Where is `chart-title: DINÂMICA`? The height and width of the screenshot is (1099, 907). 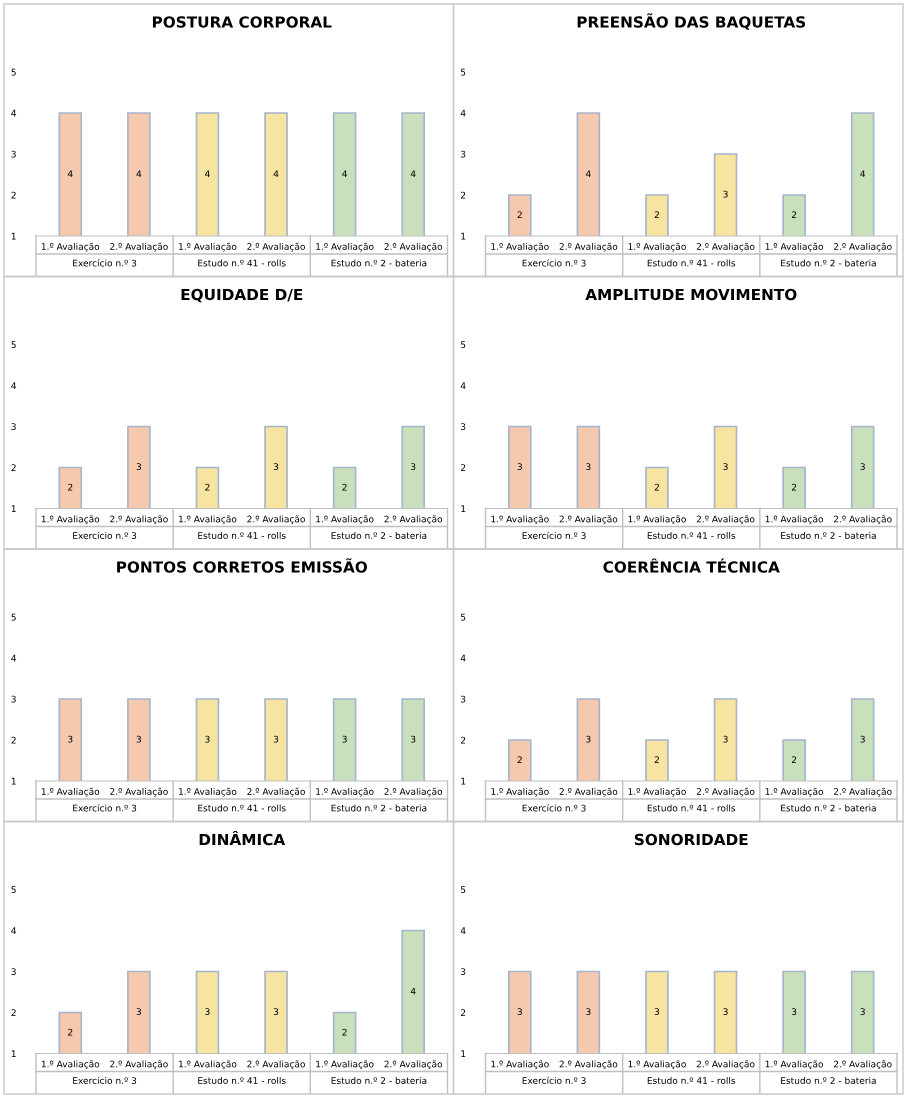 chart-title: DINÂMICA is located at coordinates (242, 838).